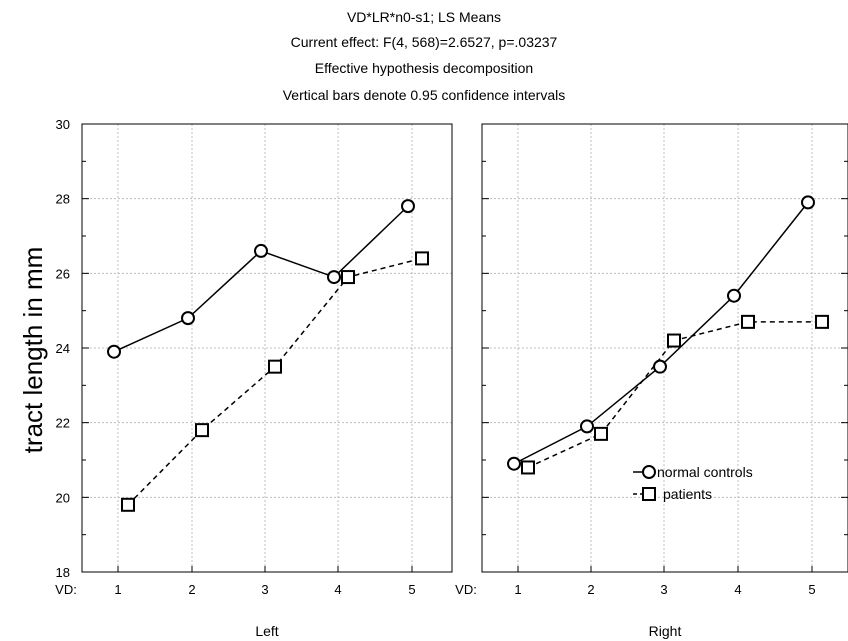  What do you see at coordinates (63, 273) in the screenshot?
I see `y-tick-label-26: 26` at bounding box center [63, 273].